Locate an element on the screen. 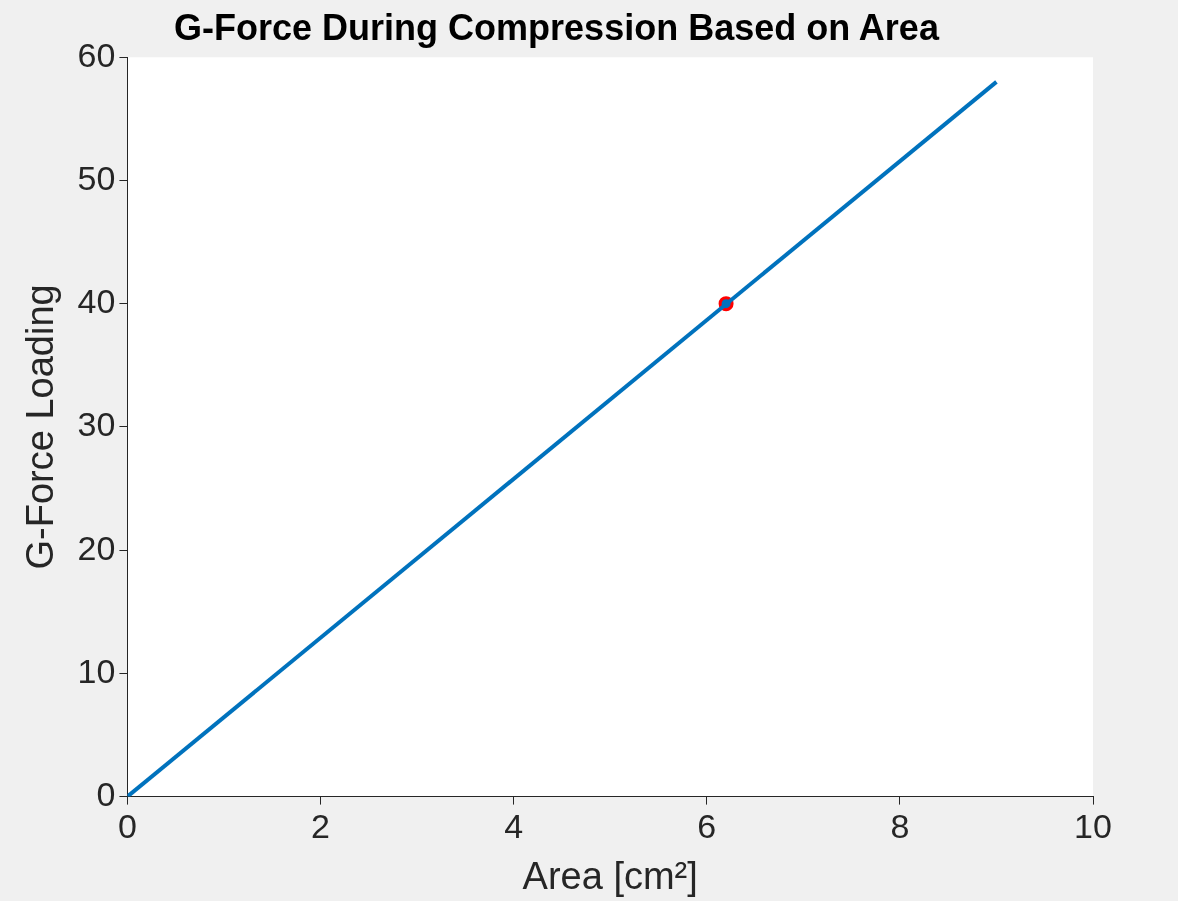  x-tick-label: 10 is located at coordinates (1093, 826).